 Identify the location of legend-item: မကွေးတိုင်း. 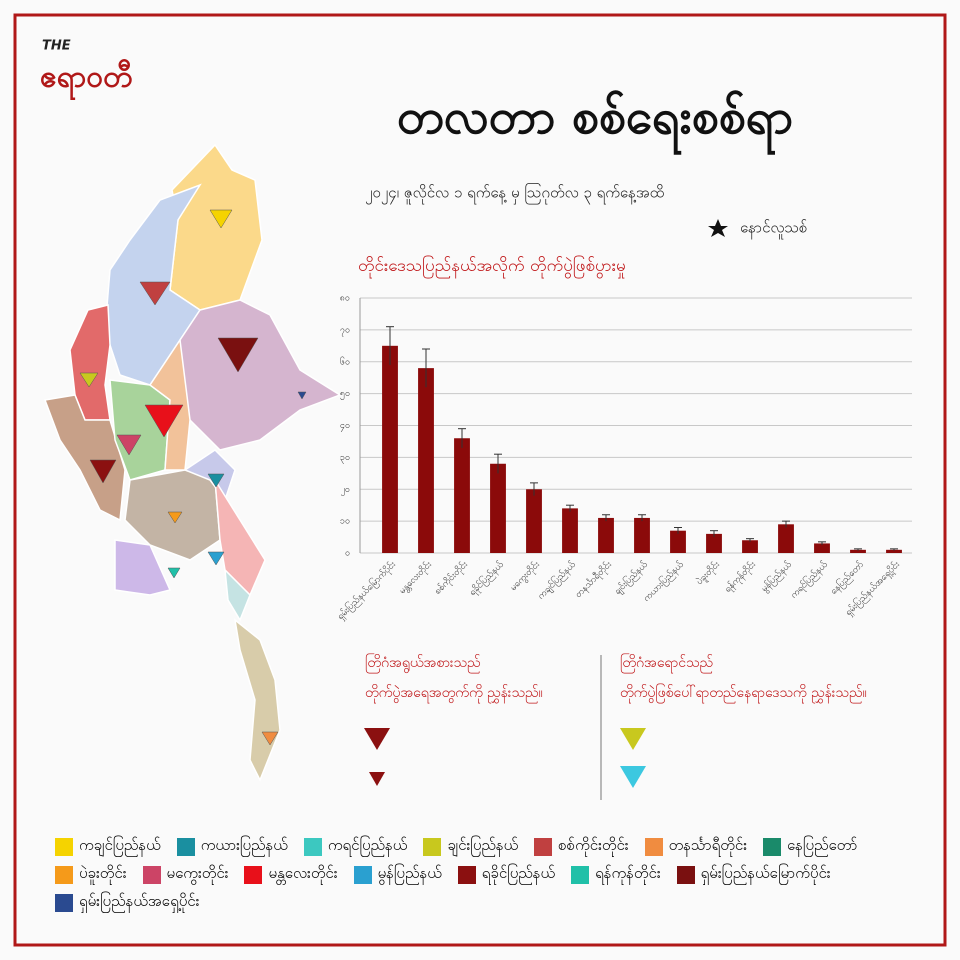
(185, 875).